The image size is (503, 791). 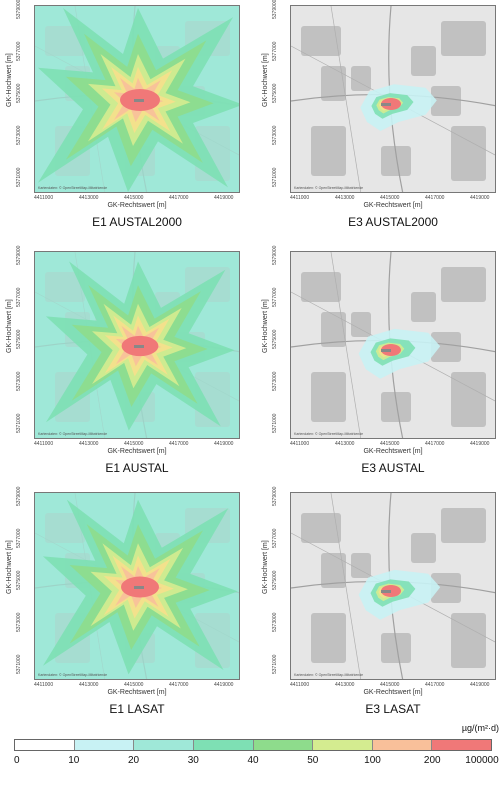 What do you see at coordinates (480, 728) in the screenshot?
I see `legend-unit: µg/(m²·d)` at bounding box center [480, 728].